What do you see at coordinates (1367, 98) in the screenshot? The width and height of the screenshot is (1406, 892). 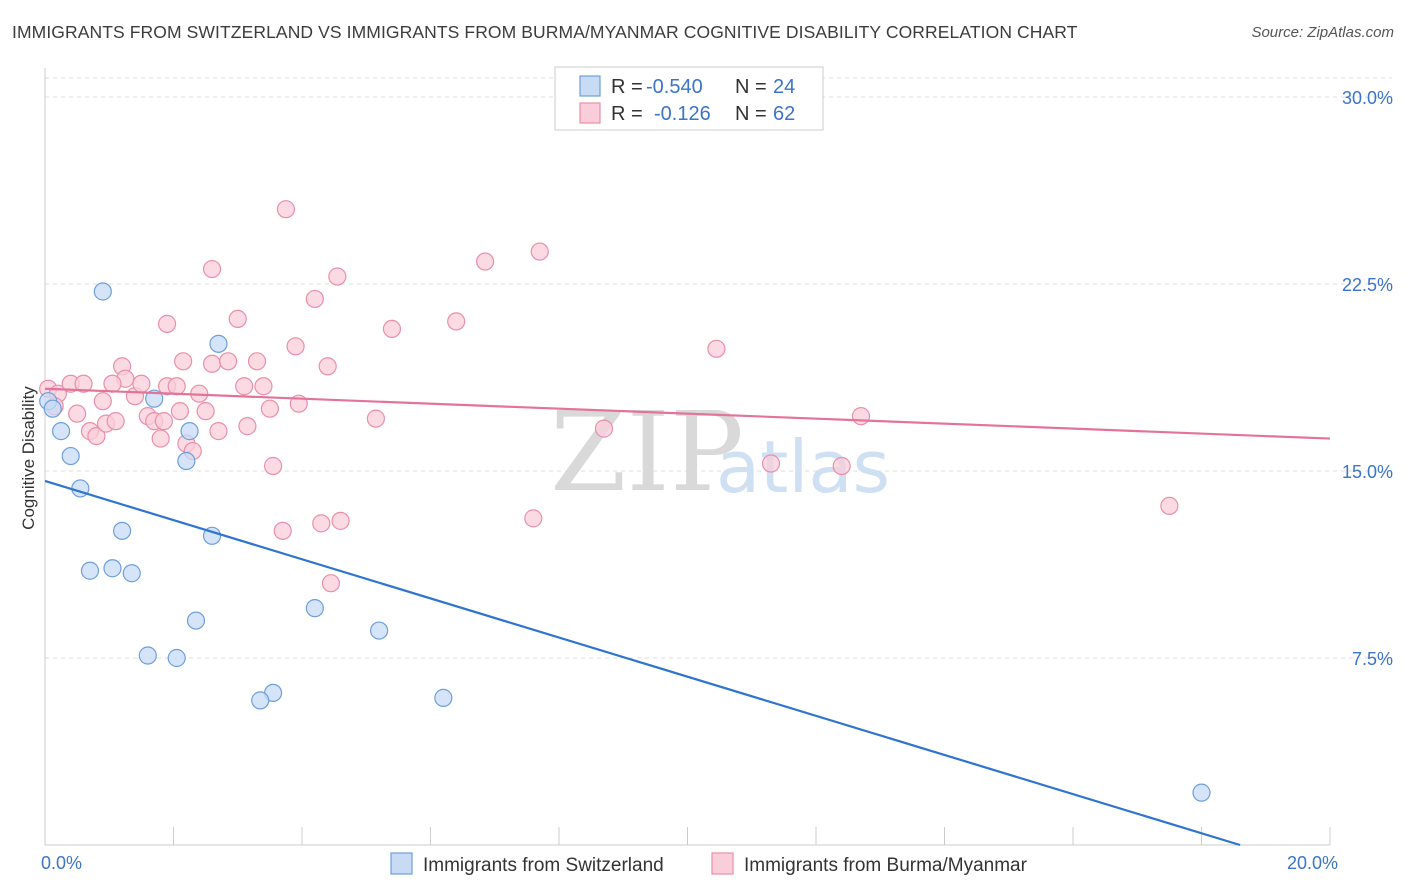 I see `y-tick-label: 30.0%` at bounding box center [1367, 98].